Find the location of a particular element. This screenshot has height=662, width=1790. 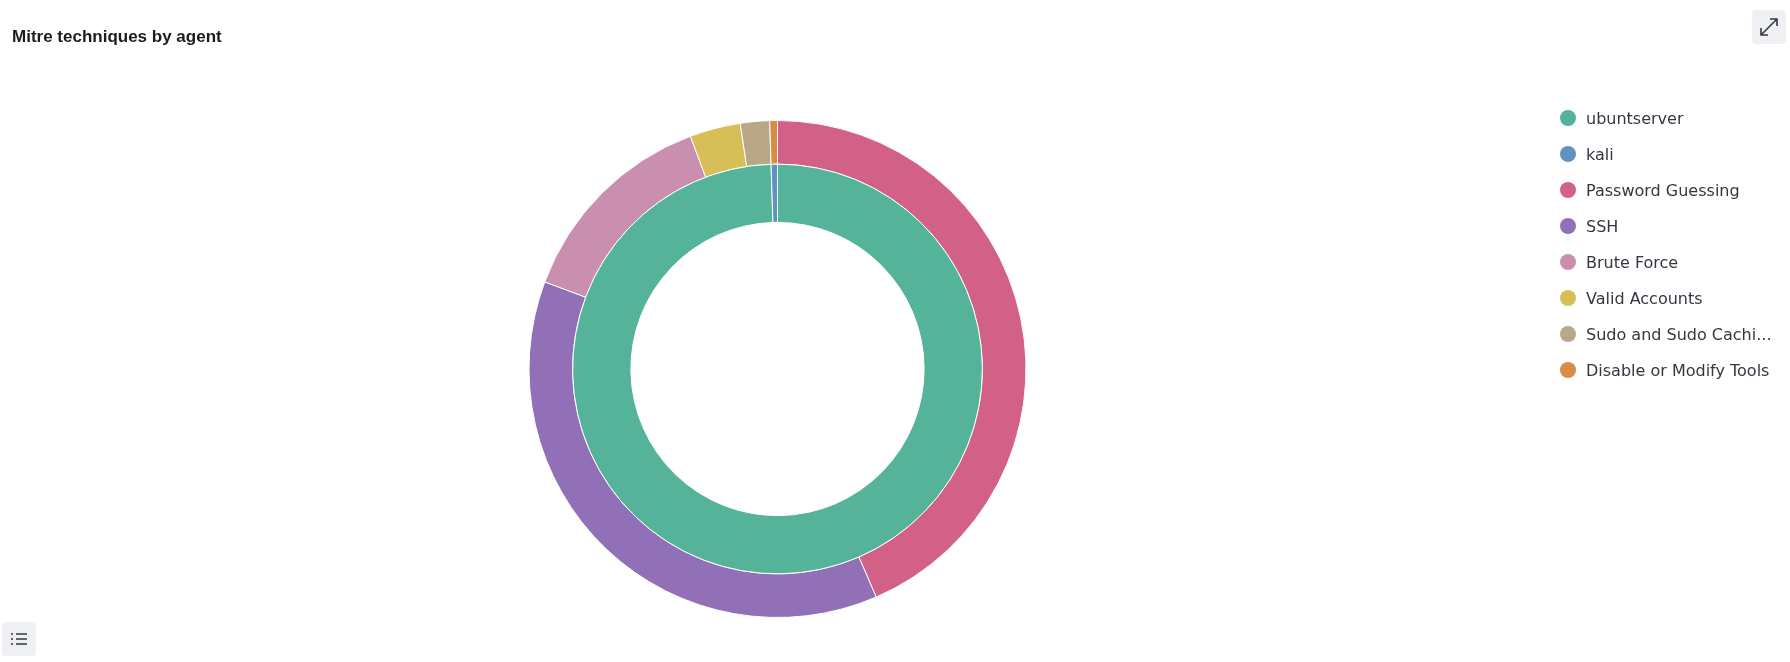

legend-label: ubuntserver is located at coordinates (1635, 118).